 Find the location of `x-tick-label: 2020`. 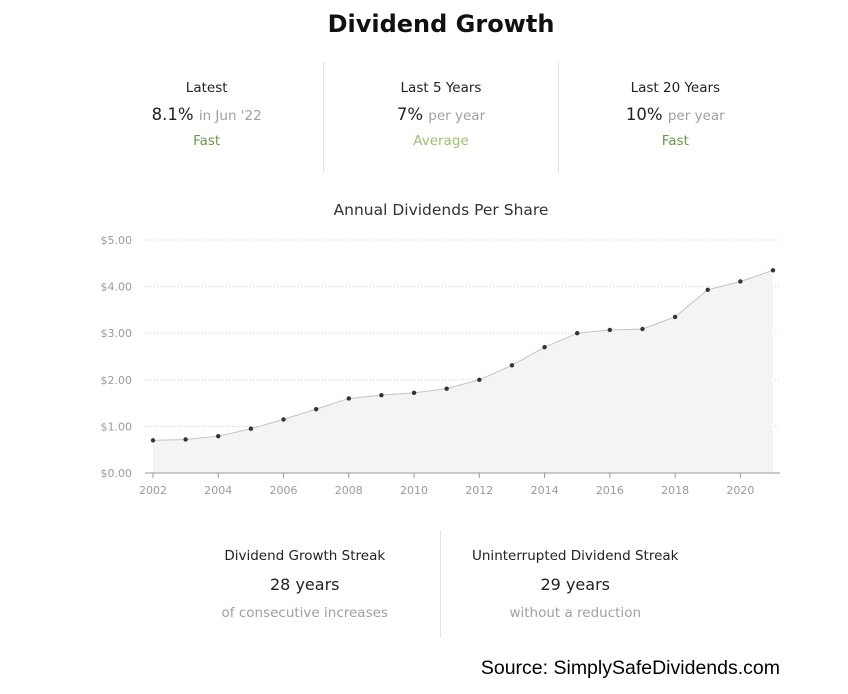

x-tick-label: 2020 is located at coordinates (740, 490).